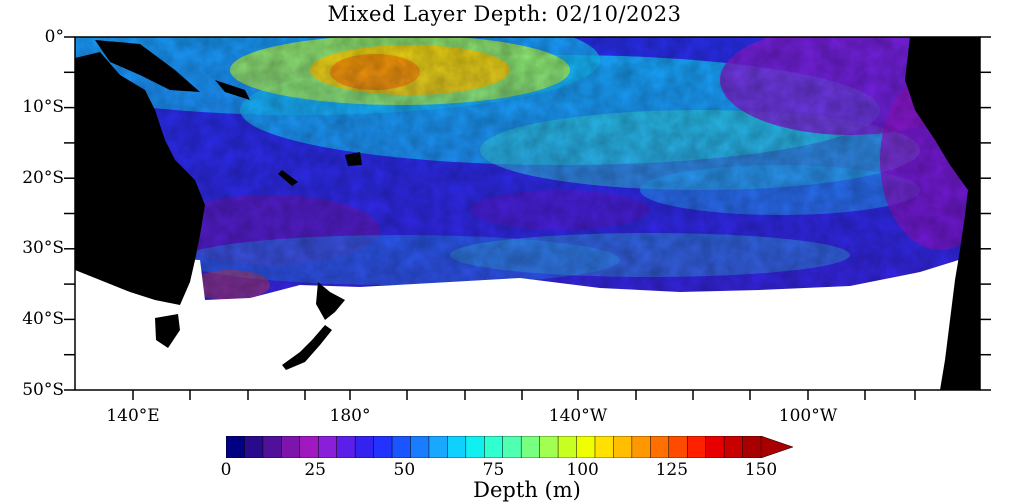  I want to click on colorbar-tick-label: 100, so click(582, 470).